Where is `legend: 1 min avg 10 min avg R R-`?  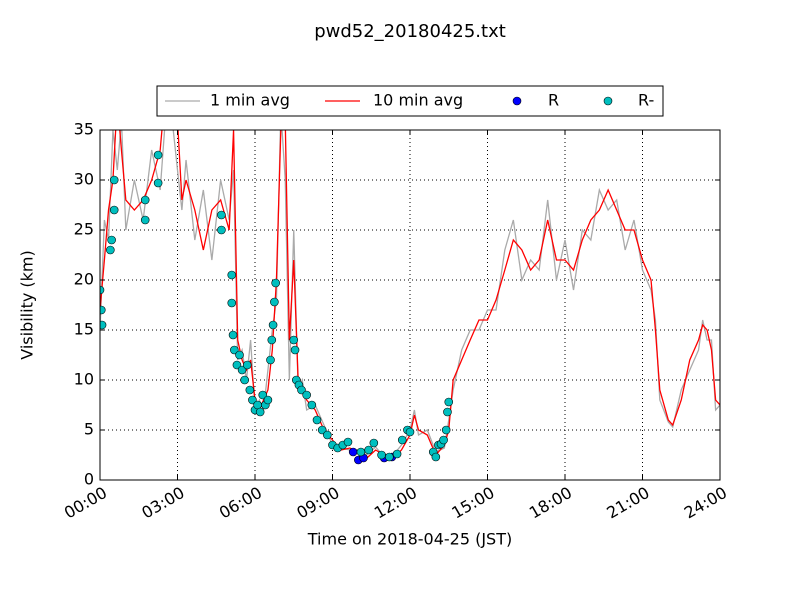
legend: 1 min avg 10 min avg R R- is located at coordinates (410, 101).